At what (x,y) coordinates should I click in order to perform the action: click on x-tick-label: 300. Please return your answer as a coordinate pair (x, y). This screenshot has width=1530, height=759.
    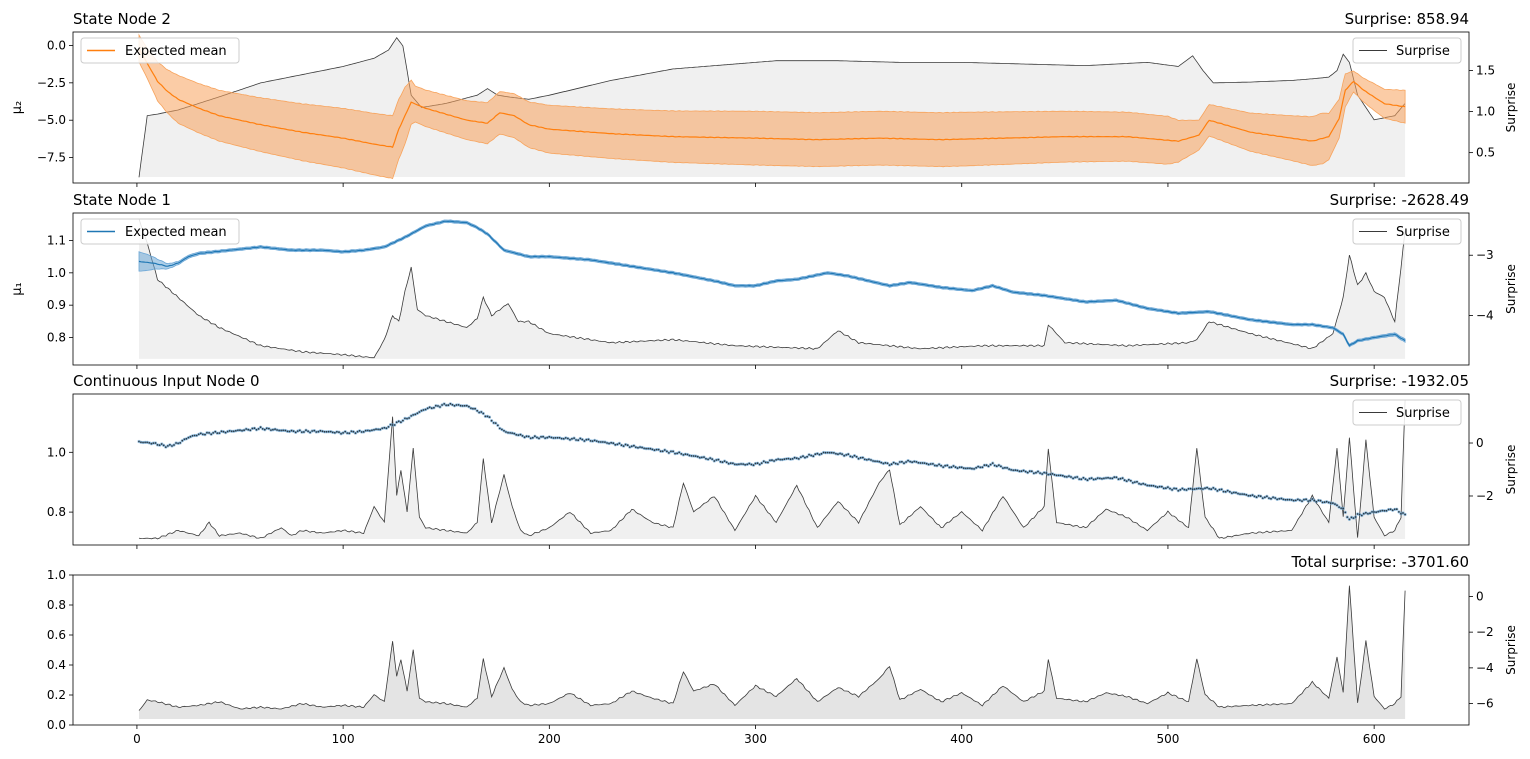
    Looking at the image, I should click on (755, 739).